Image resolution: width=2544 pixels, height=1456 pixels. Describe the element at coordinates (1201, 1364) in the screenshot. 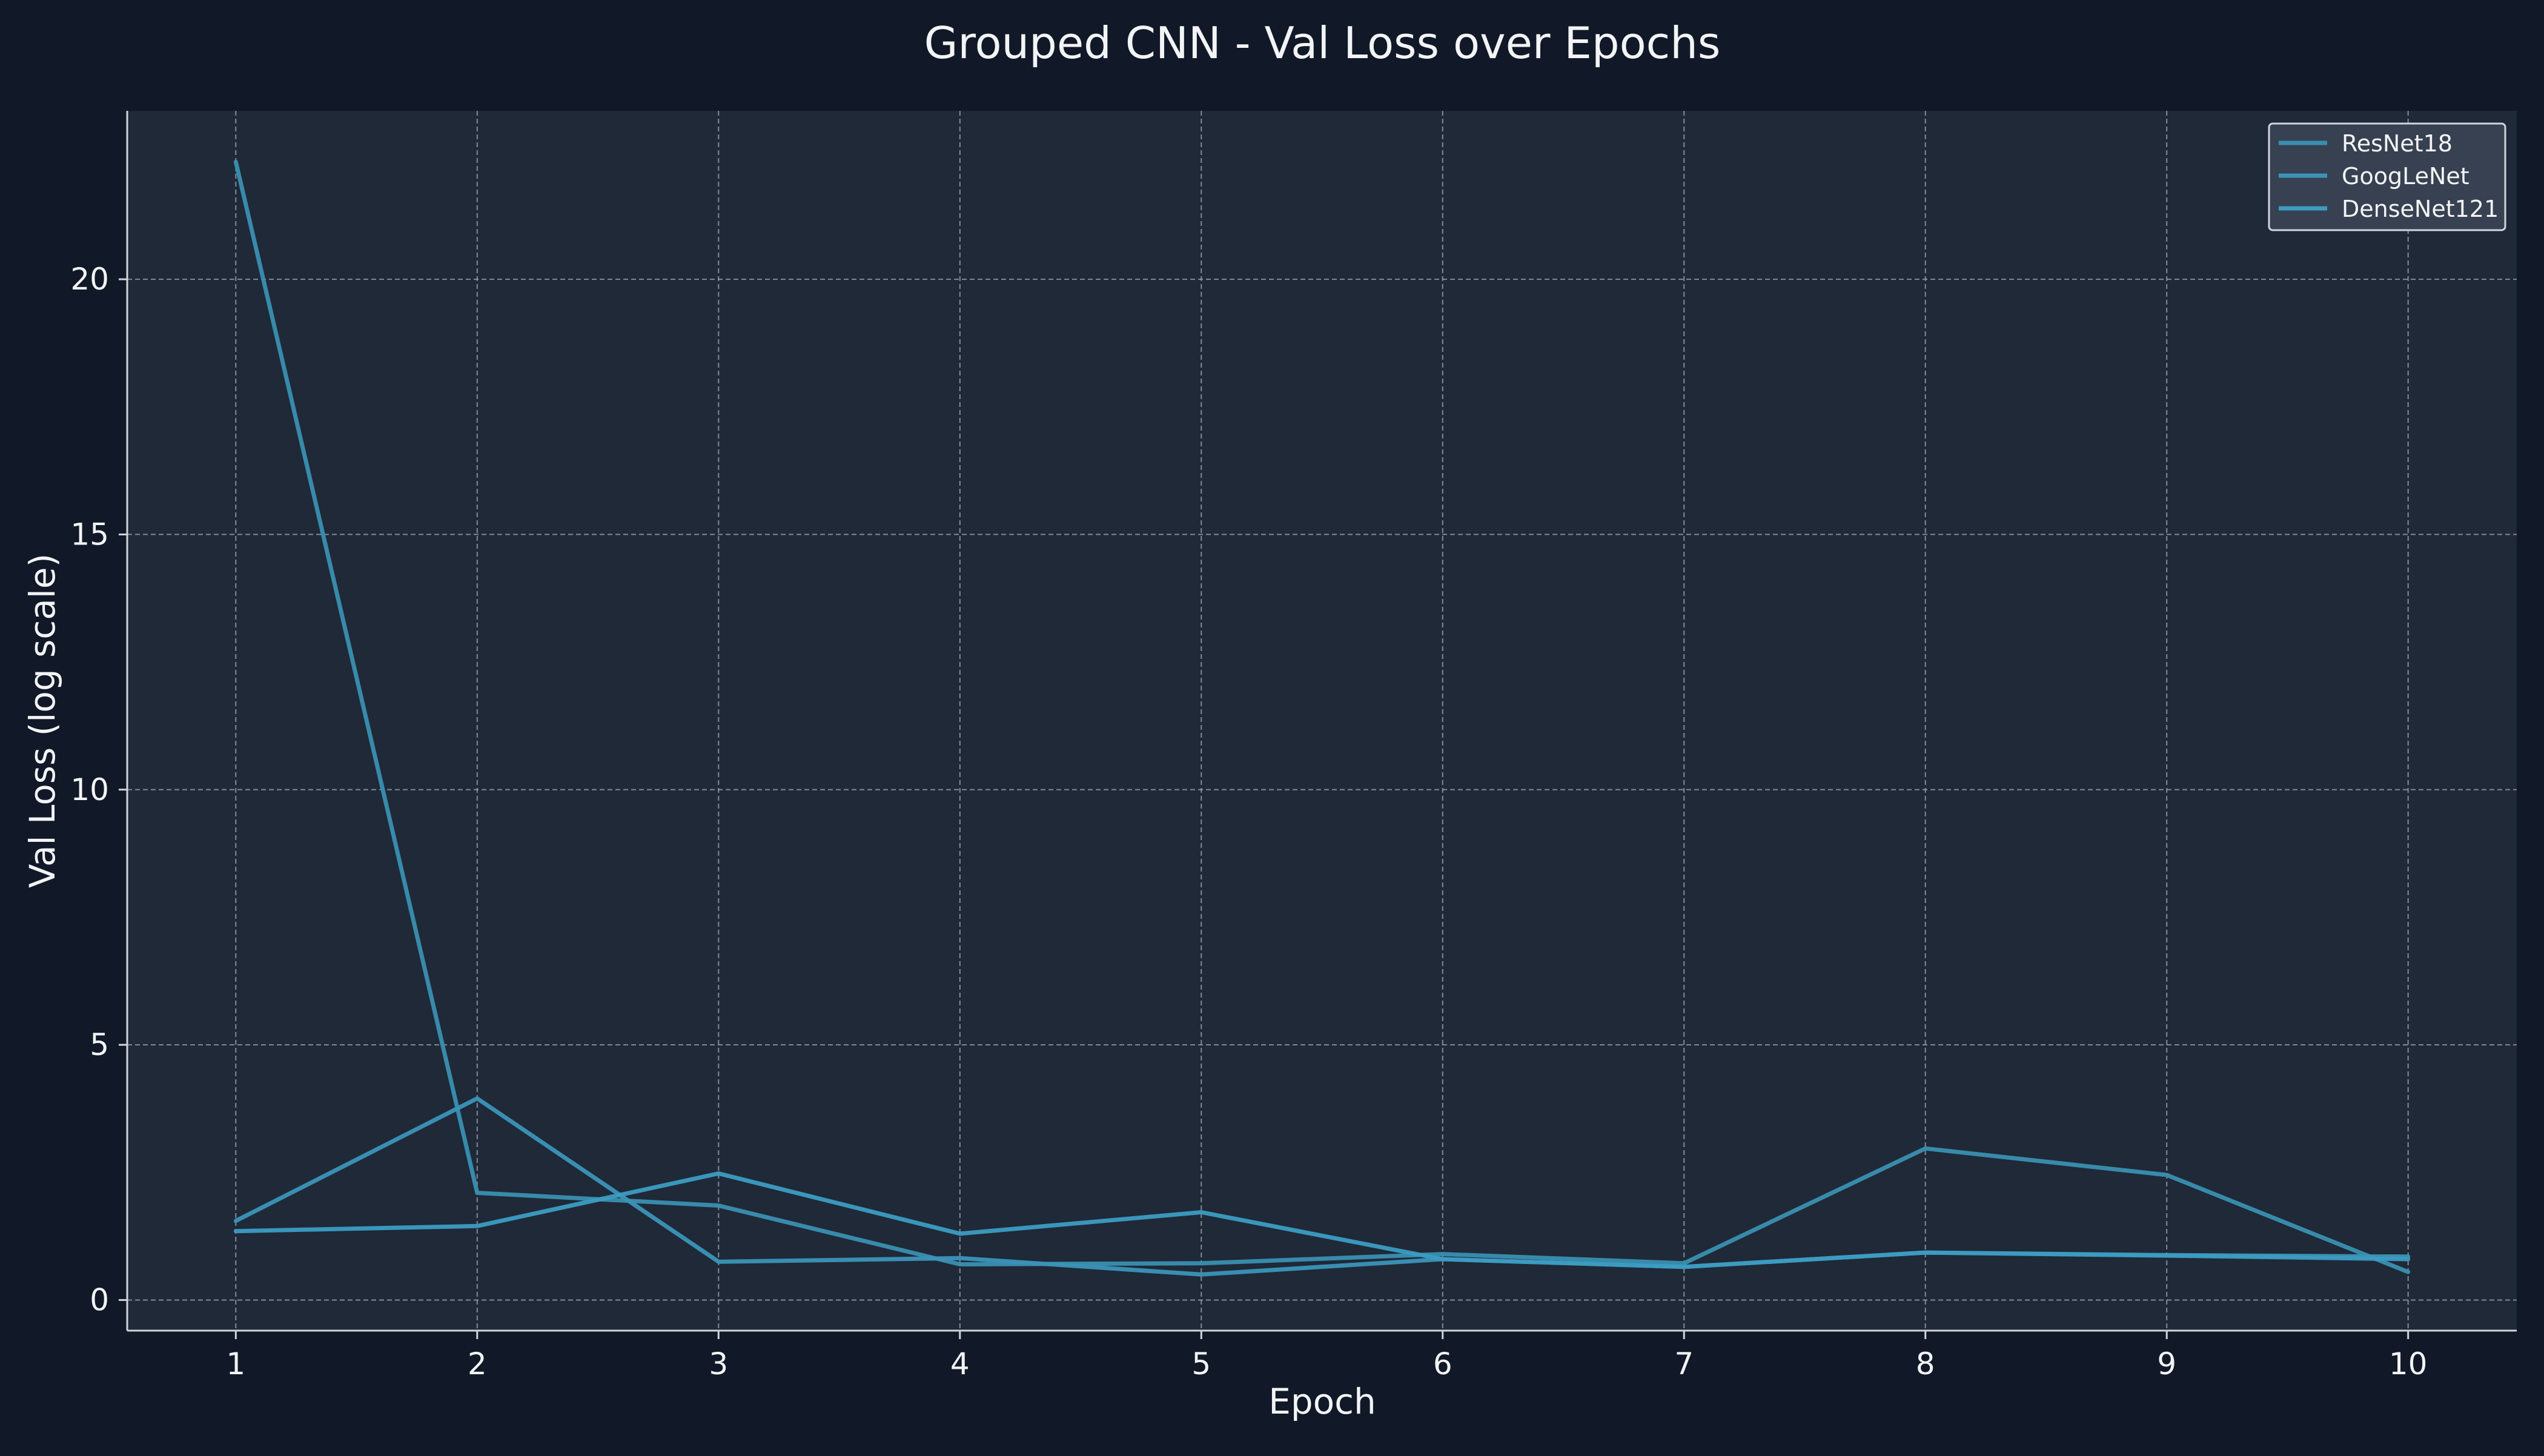

I see `x-tick-label: 5` at that location.